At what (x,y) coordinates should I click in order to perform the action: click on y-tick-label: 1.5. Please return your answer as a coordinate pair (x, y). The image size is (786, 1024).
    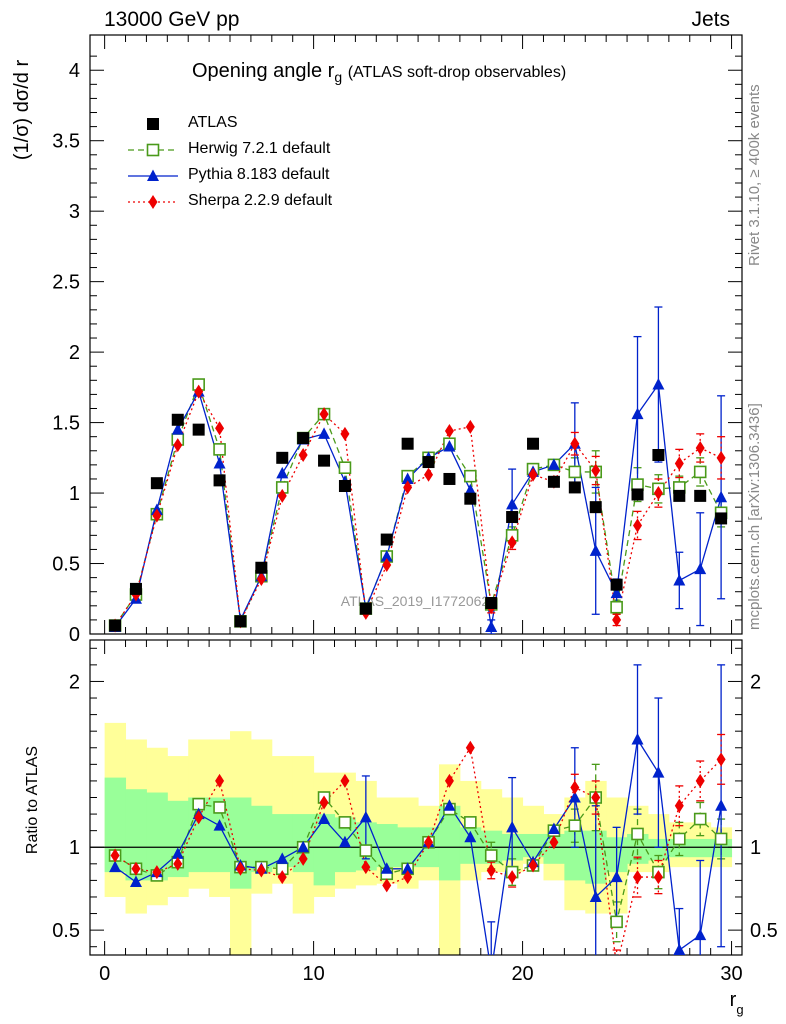
    Looking at the image, I should click on (66, 424).